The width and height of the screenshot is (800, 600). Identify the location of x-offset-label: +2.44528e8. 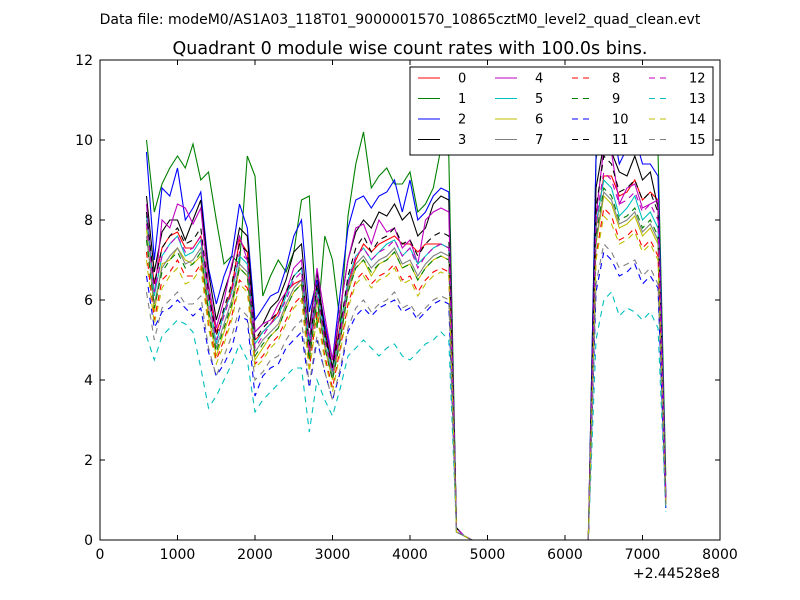
(676, 574).